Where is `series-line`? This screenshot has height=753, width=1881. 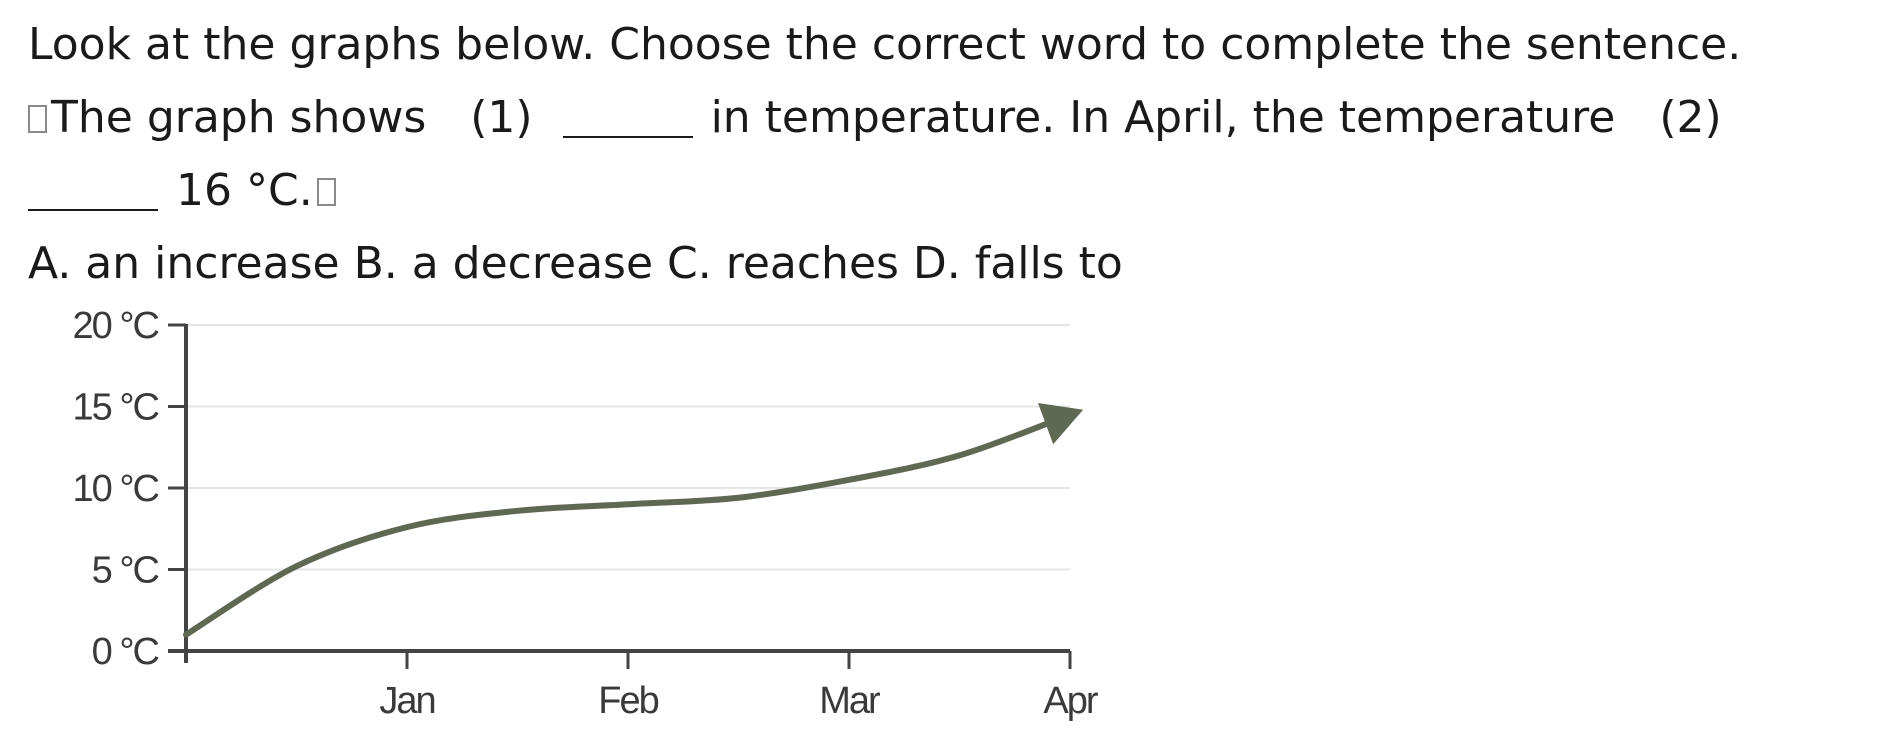
series-line is located at coordinates (628, 524).